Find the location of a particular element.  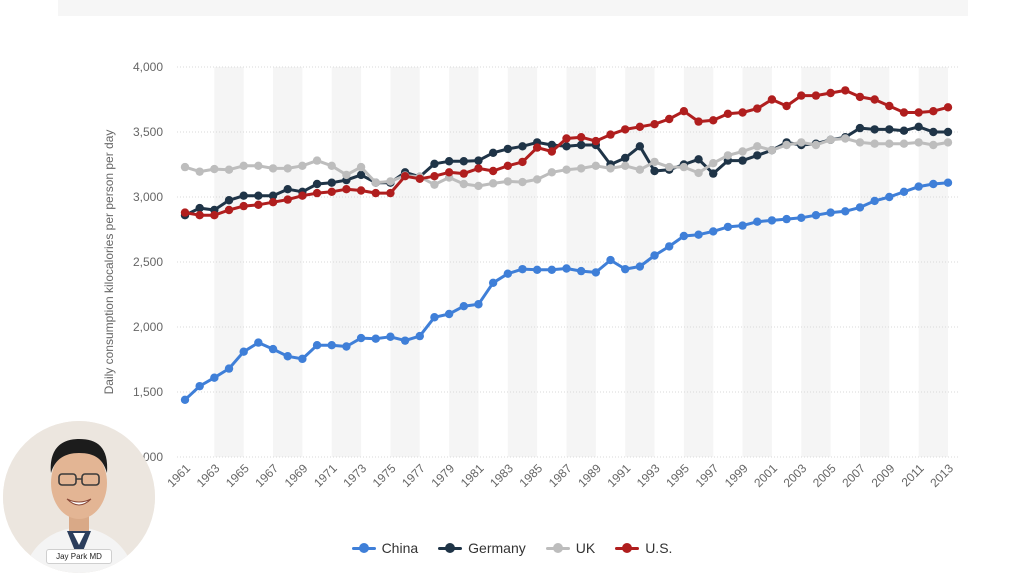

x-tick-label: 2013 is located at coordinates (941, 475).